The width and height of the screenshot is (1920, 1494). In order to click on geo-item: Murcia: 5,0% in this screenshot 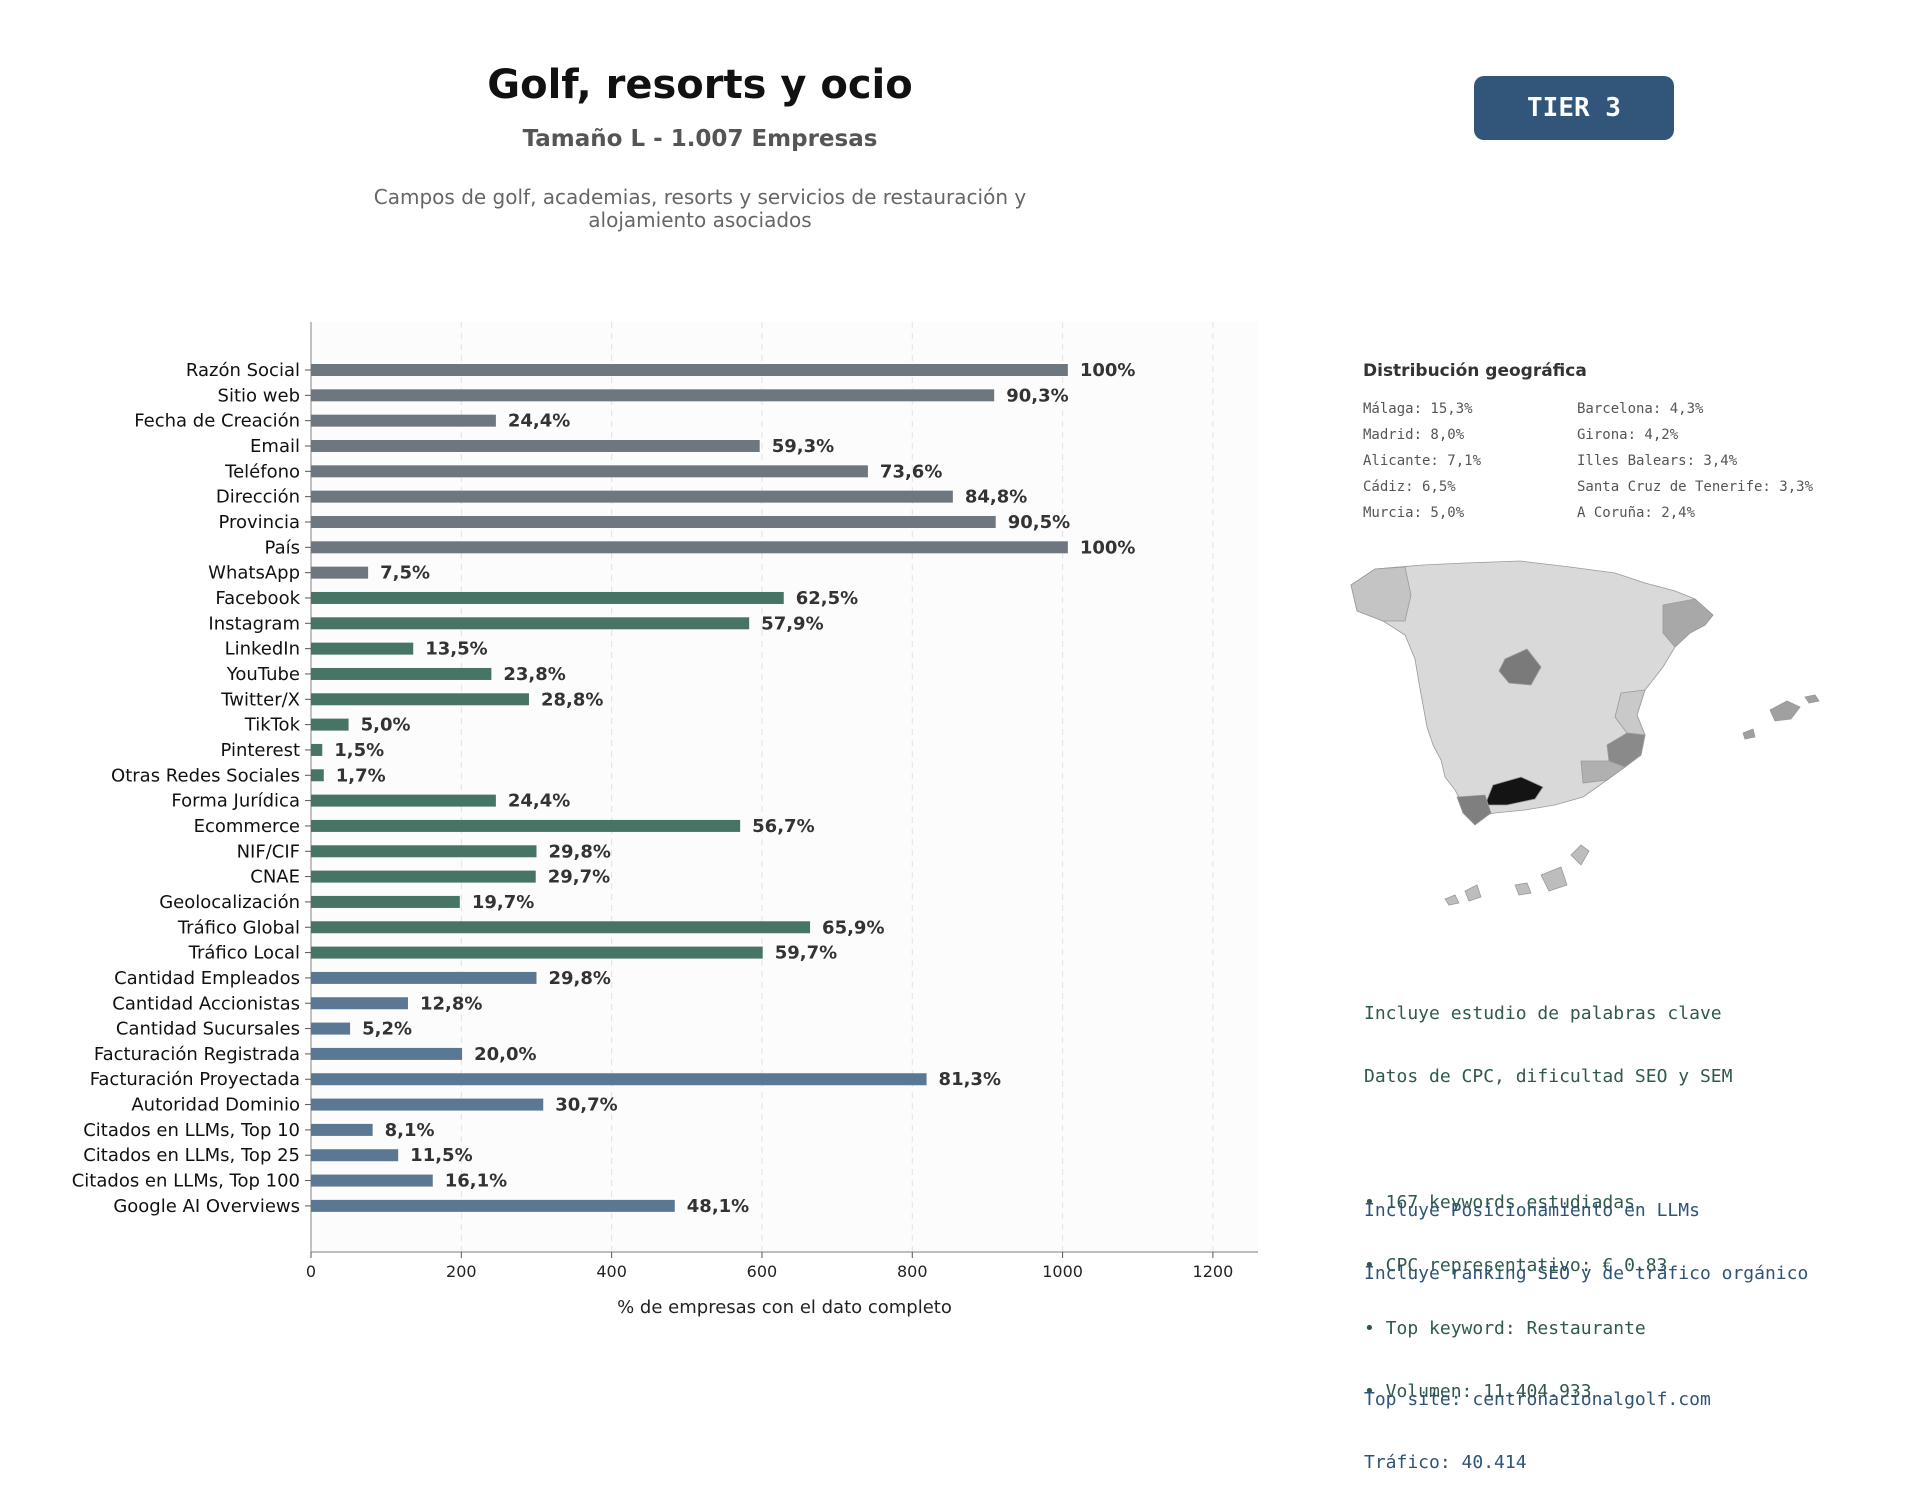, I will do `click(1414, 513)`.